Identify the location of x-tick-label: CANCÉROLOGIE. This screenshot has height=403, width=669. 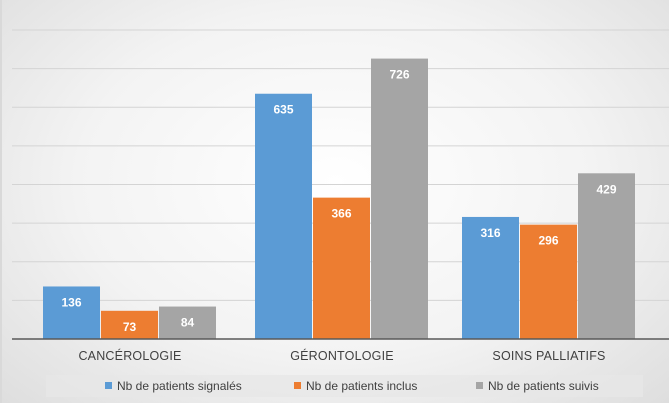
(129, 355).